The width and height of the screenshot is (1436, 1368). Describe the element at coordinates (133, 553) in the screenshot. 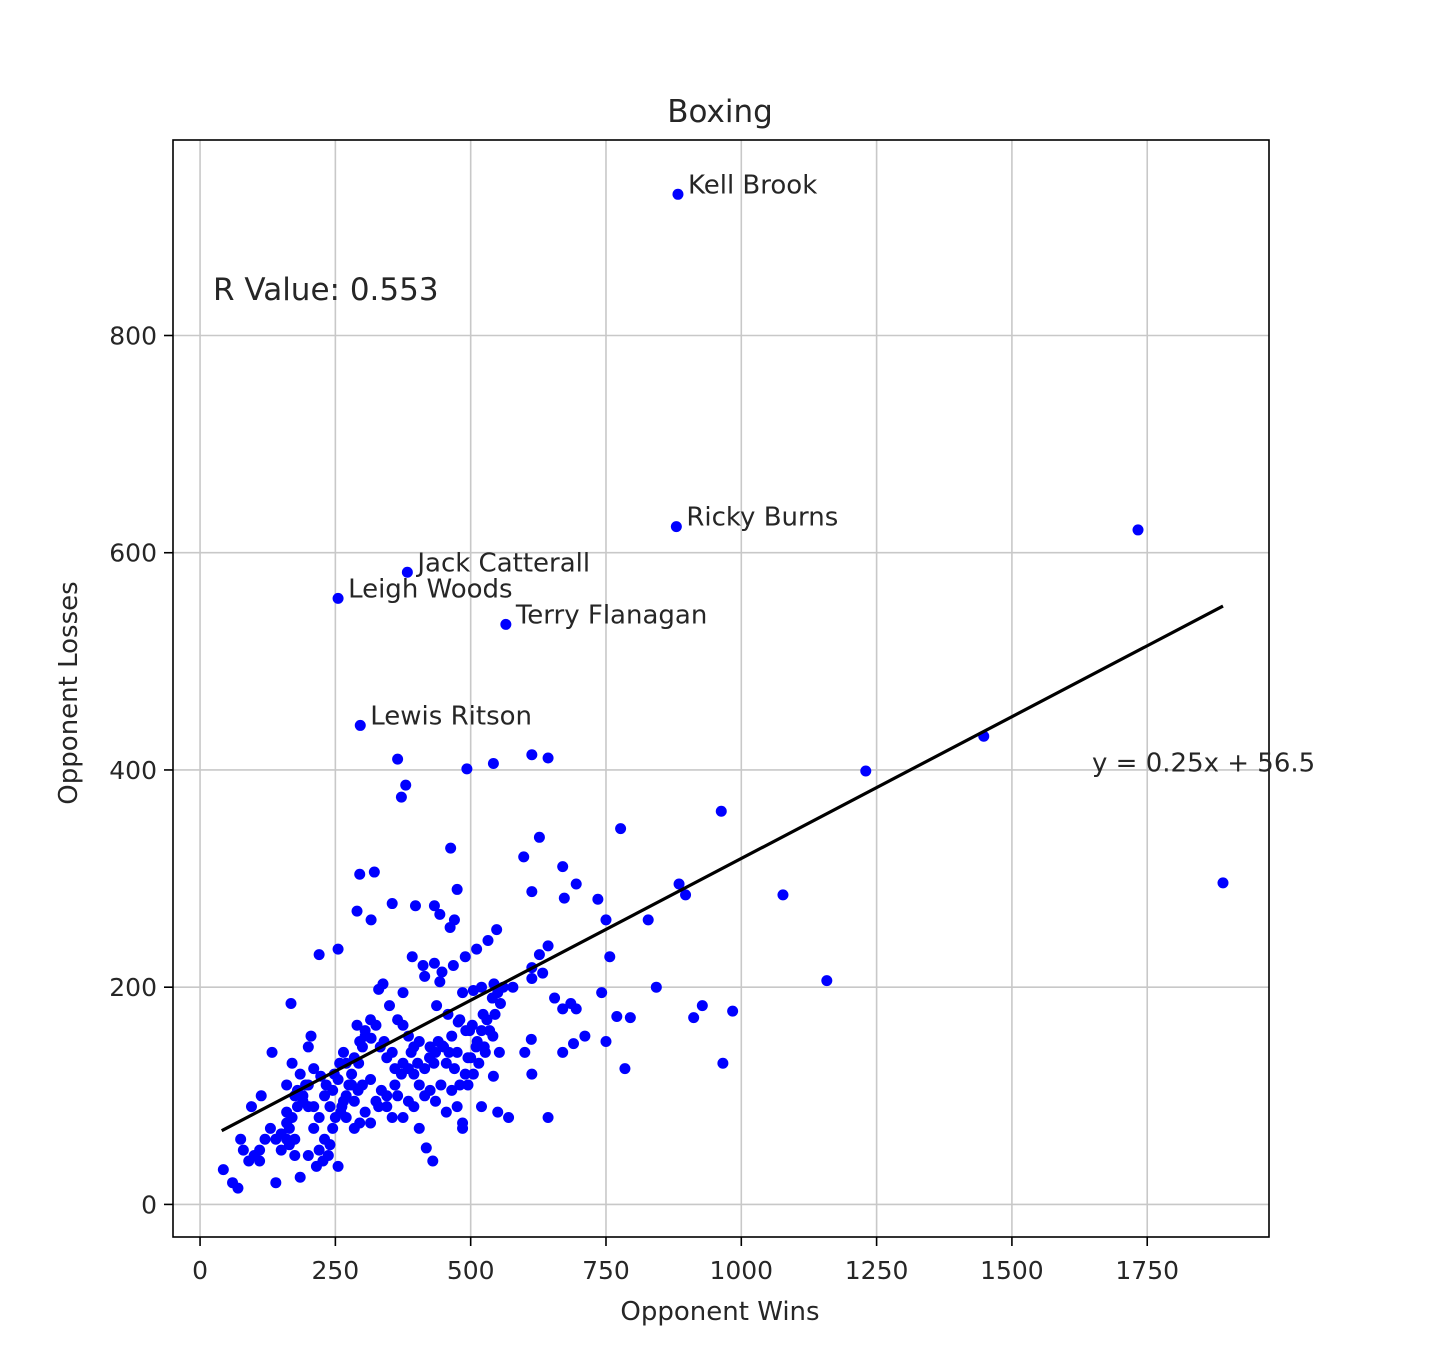

I see `y-tick-label: 600` at that location.